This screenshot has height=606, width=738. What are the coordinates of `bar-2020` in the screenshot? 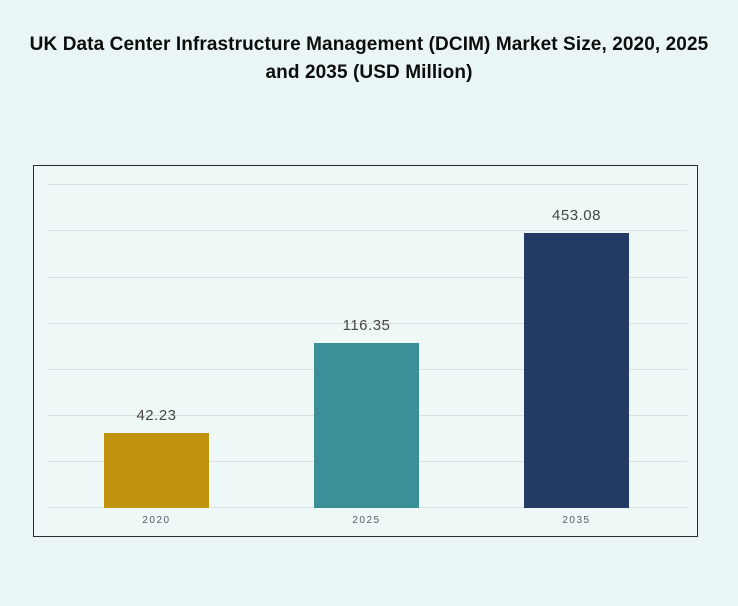 It's located at (156, 470).